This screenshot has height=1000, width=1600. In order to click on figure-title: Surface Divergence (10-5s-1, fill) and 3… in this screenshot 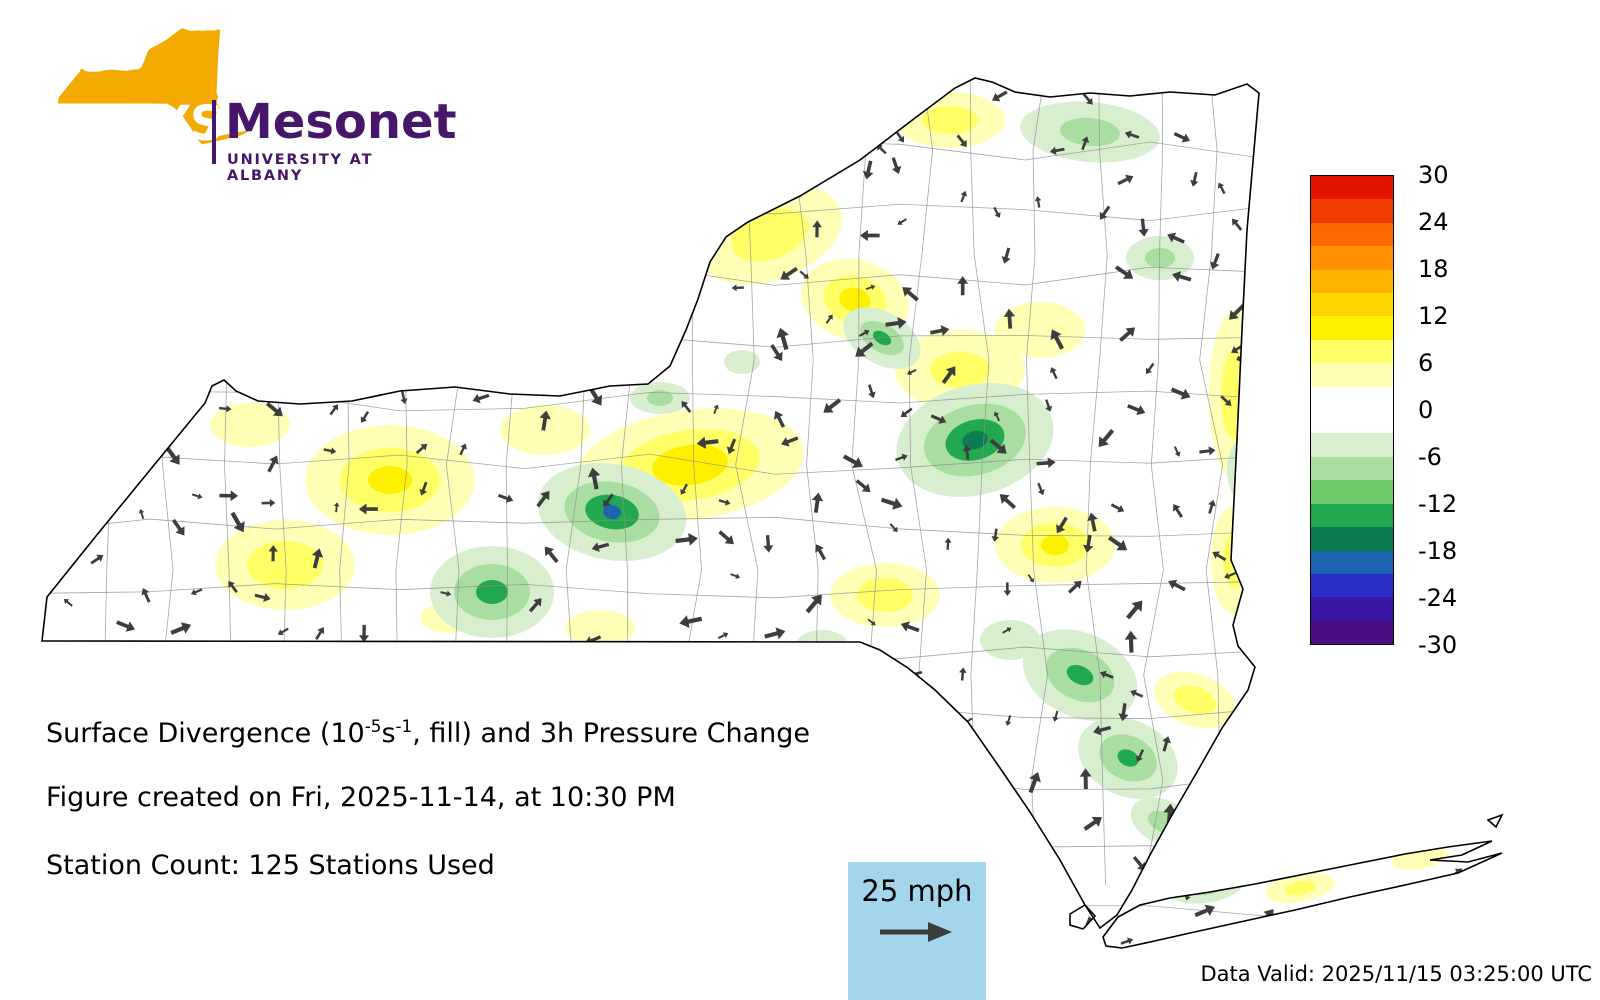, I will do `click(428, 732)`.